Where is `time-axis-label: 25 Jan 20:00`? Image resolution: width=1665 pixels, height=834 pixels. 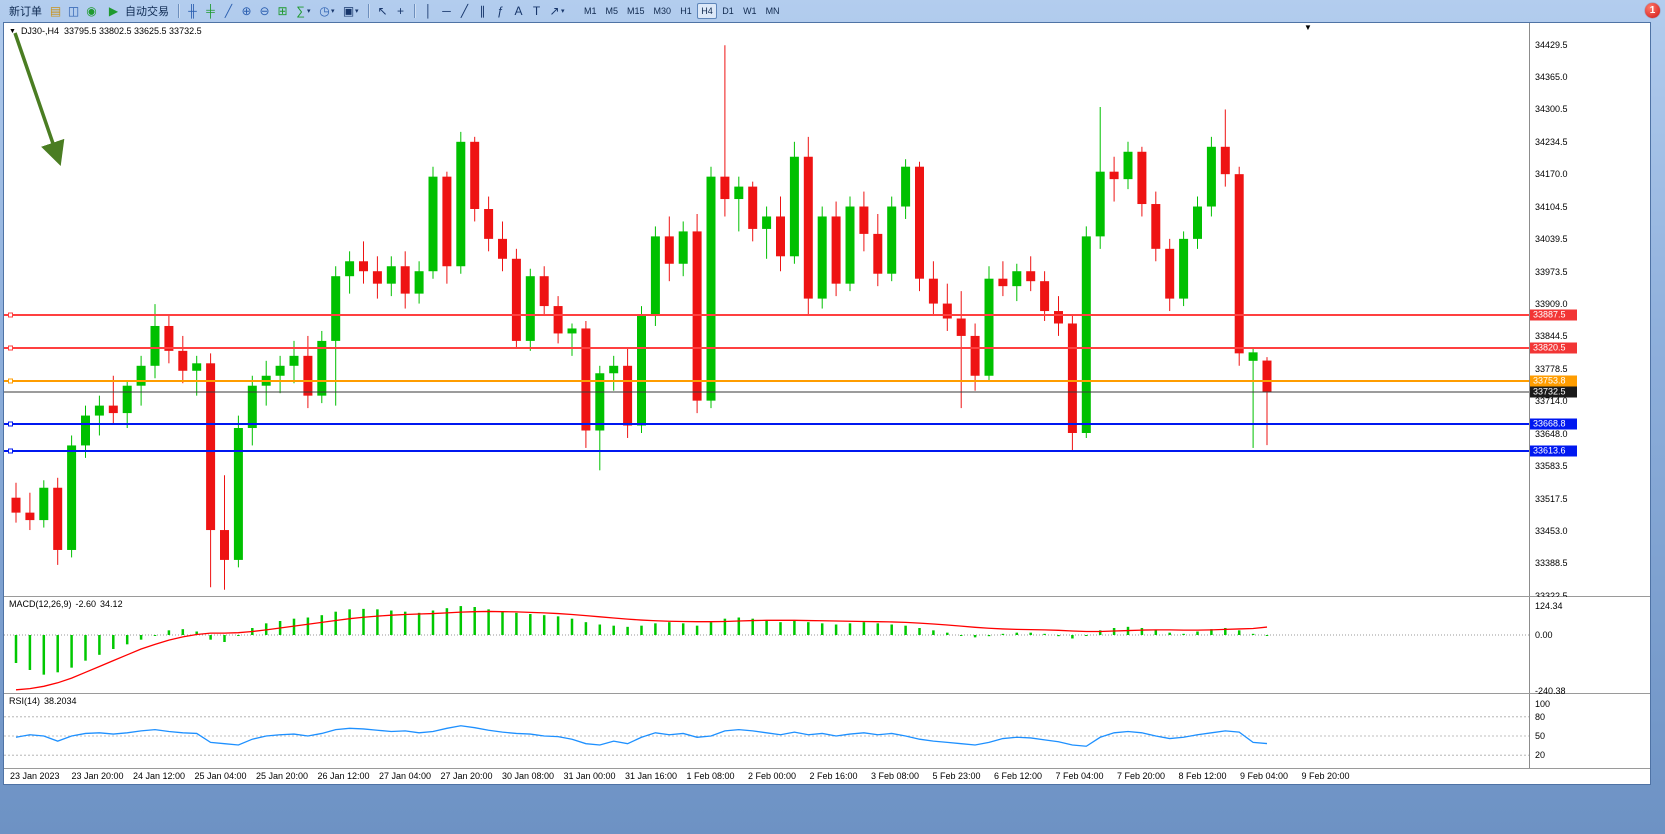 time-axis-label: 25 Jan 20:00 is located at coordinates (282, 776).